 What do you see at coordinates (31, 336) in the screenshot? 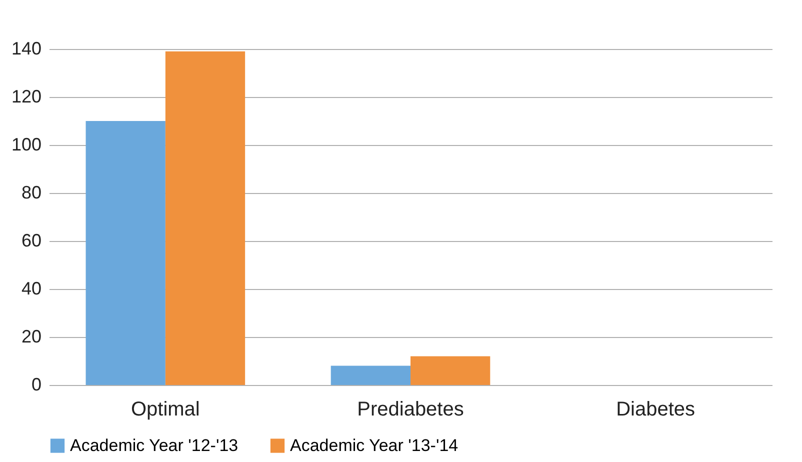
I see `y-tick-label: 20` at bounding box center [31, 336].